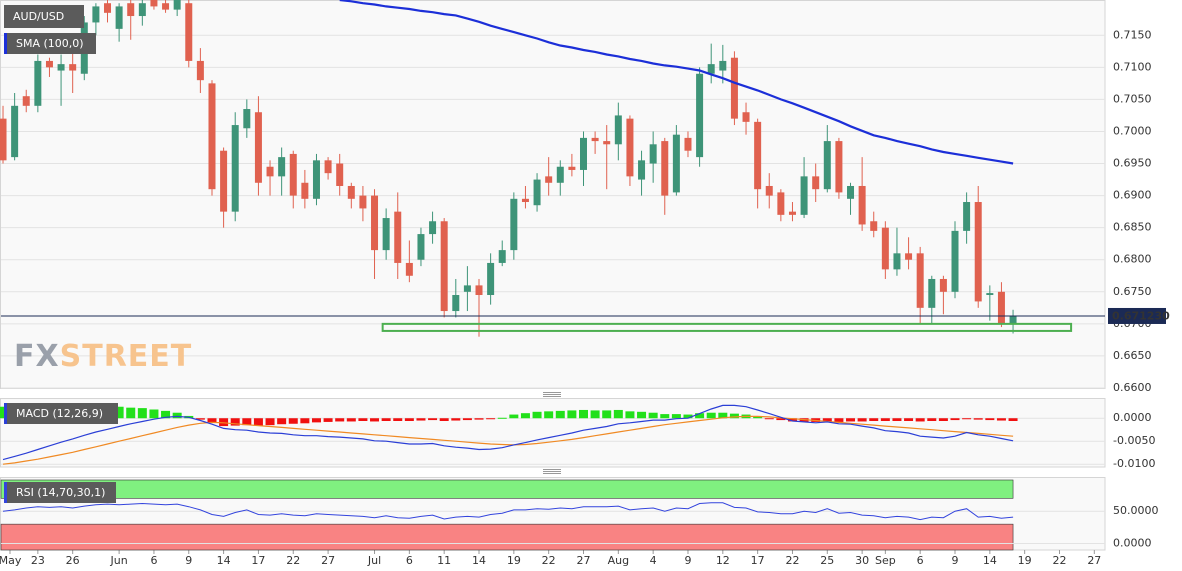 This screenshot has width=1182, height=571. Describe the element at coordinates (153, 560) in the screenshot. I see `x-tick-label: 6` at that location.